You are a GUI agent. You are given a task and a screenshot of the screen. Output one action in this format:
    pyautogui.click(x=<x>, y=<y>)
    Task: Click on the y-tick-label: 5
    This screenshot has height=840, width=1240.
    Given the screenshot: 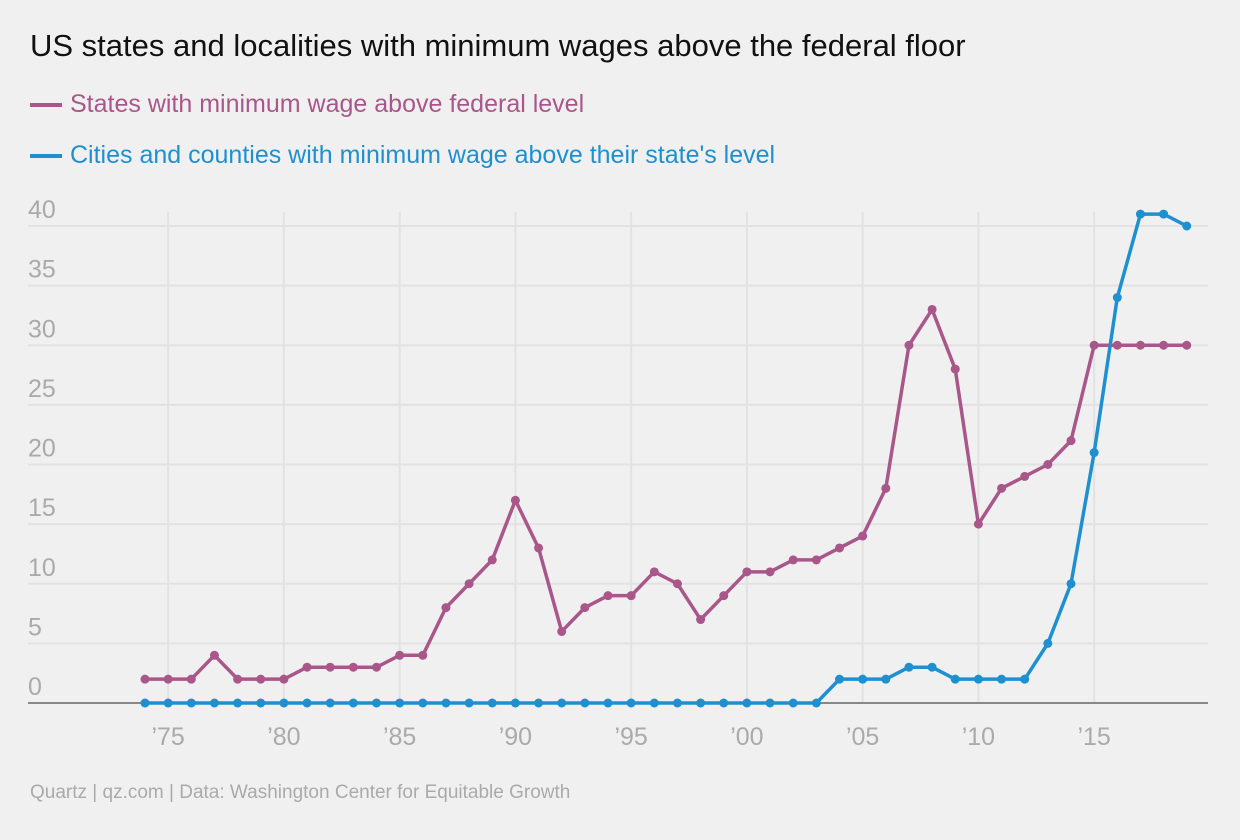 What is the action you would take?
    pyautogui.click(x=35, y=627)
    